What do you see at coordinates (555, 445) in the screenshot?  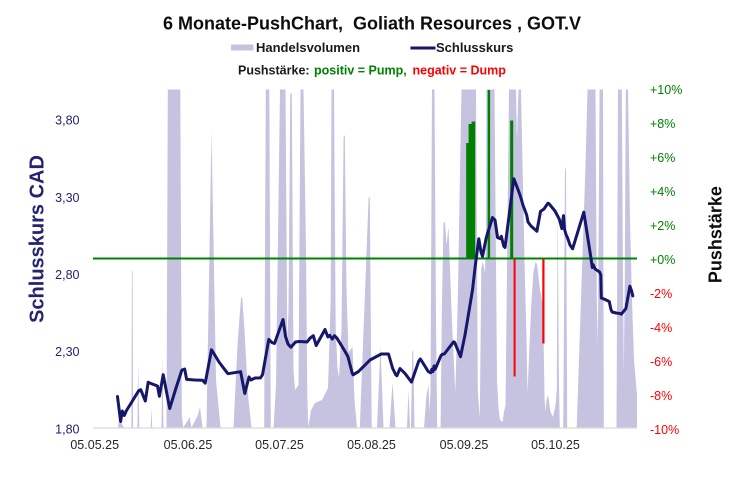 I see `svg-text: 05.10.25` at bounding box center [555, 445].